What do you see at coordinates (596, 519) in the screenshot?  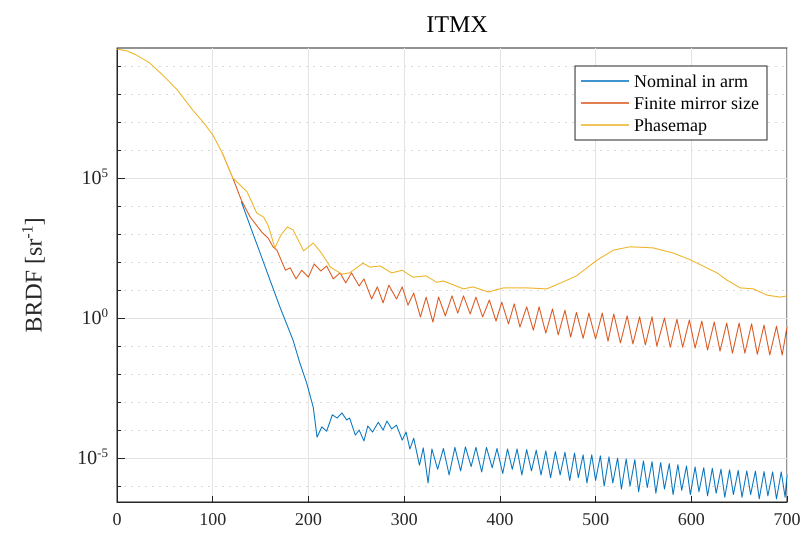 I see `x-tick-label: 500` at bounding box center [596, 519].